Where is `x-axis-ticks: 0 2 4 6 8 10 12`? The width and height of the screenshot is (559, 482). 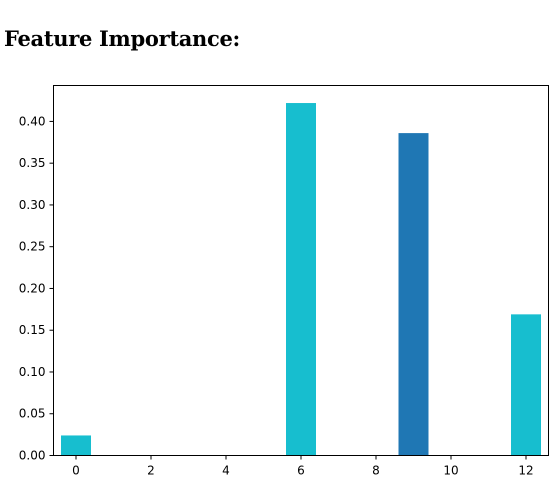
x-axis-ticks: 0 2 4 6 8 10 12 is located at coordinates (303, 466).